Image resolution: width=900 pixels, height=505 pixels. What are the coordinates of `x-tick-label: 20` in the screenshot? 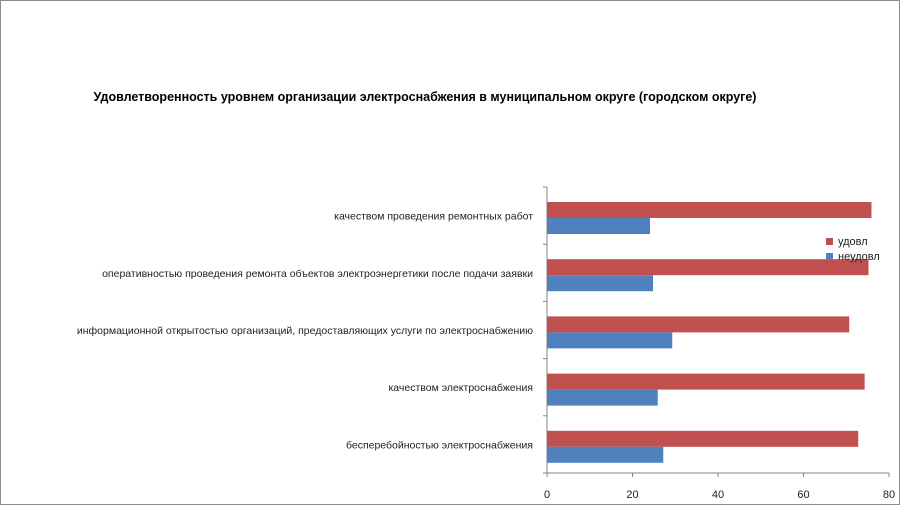 It's located at (632, 495).